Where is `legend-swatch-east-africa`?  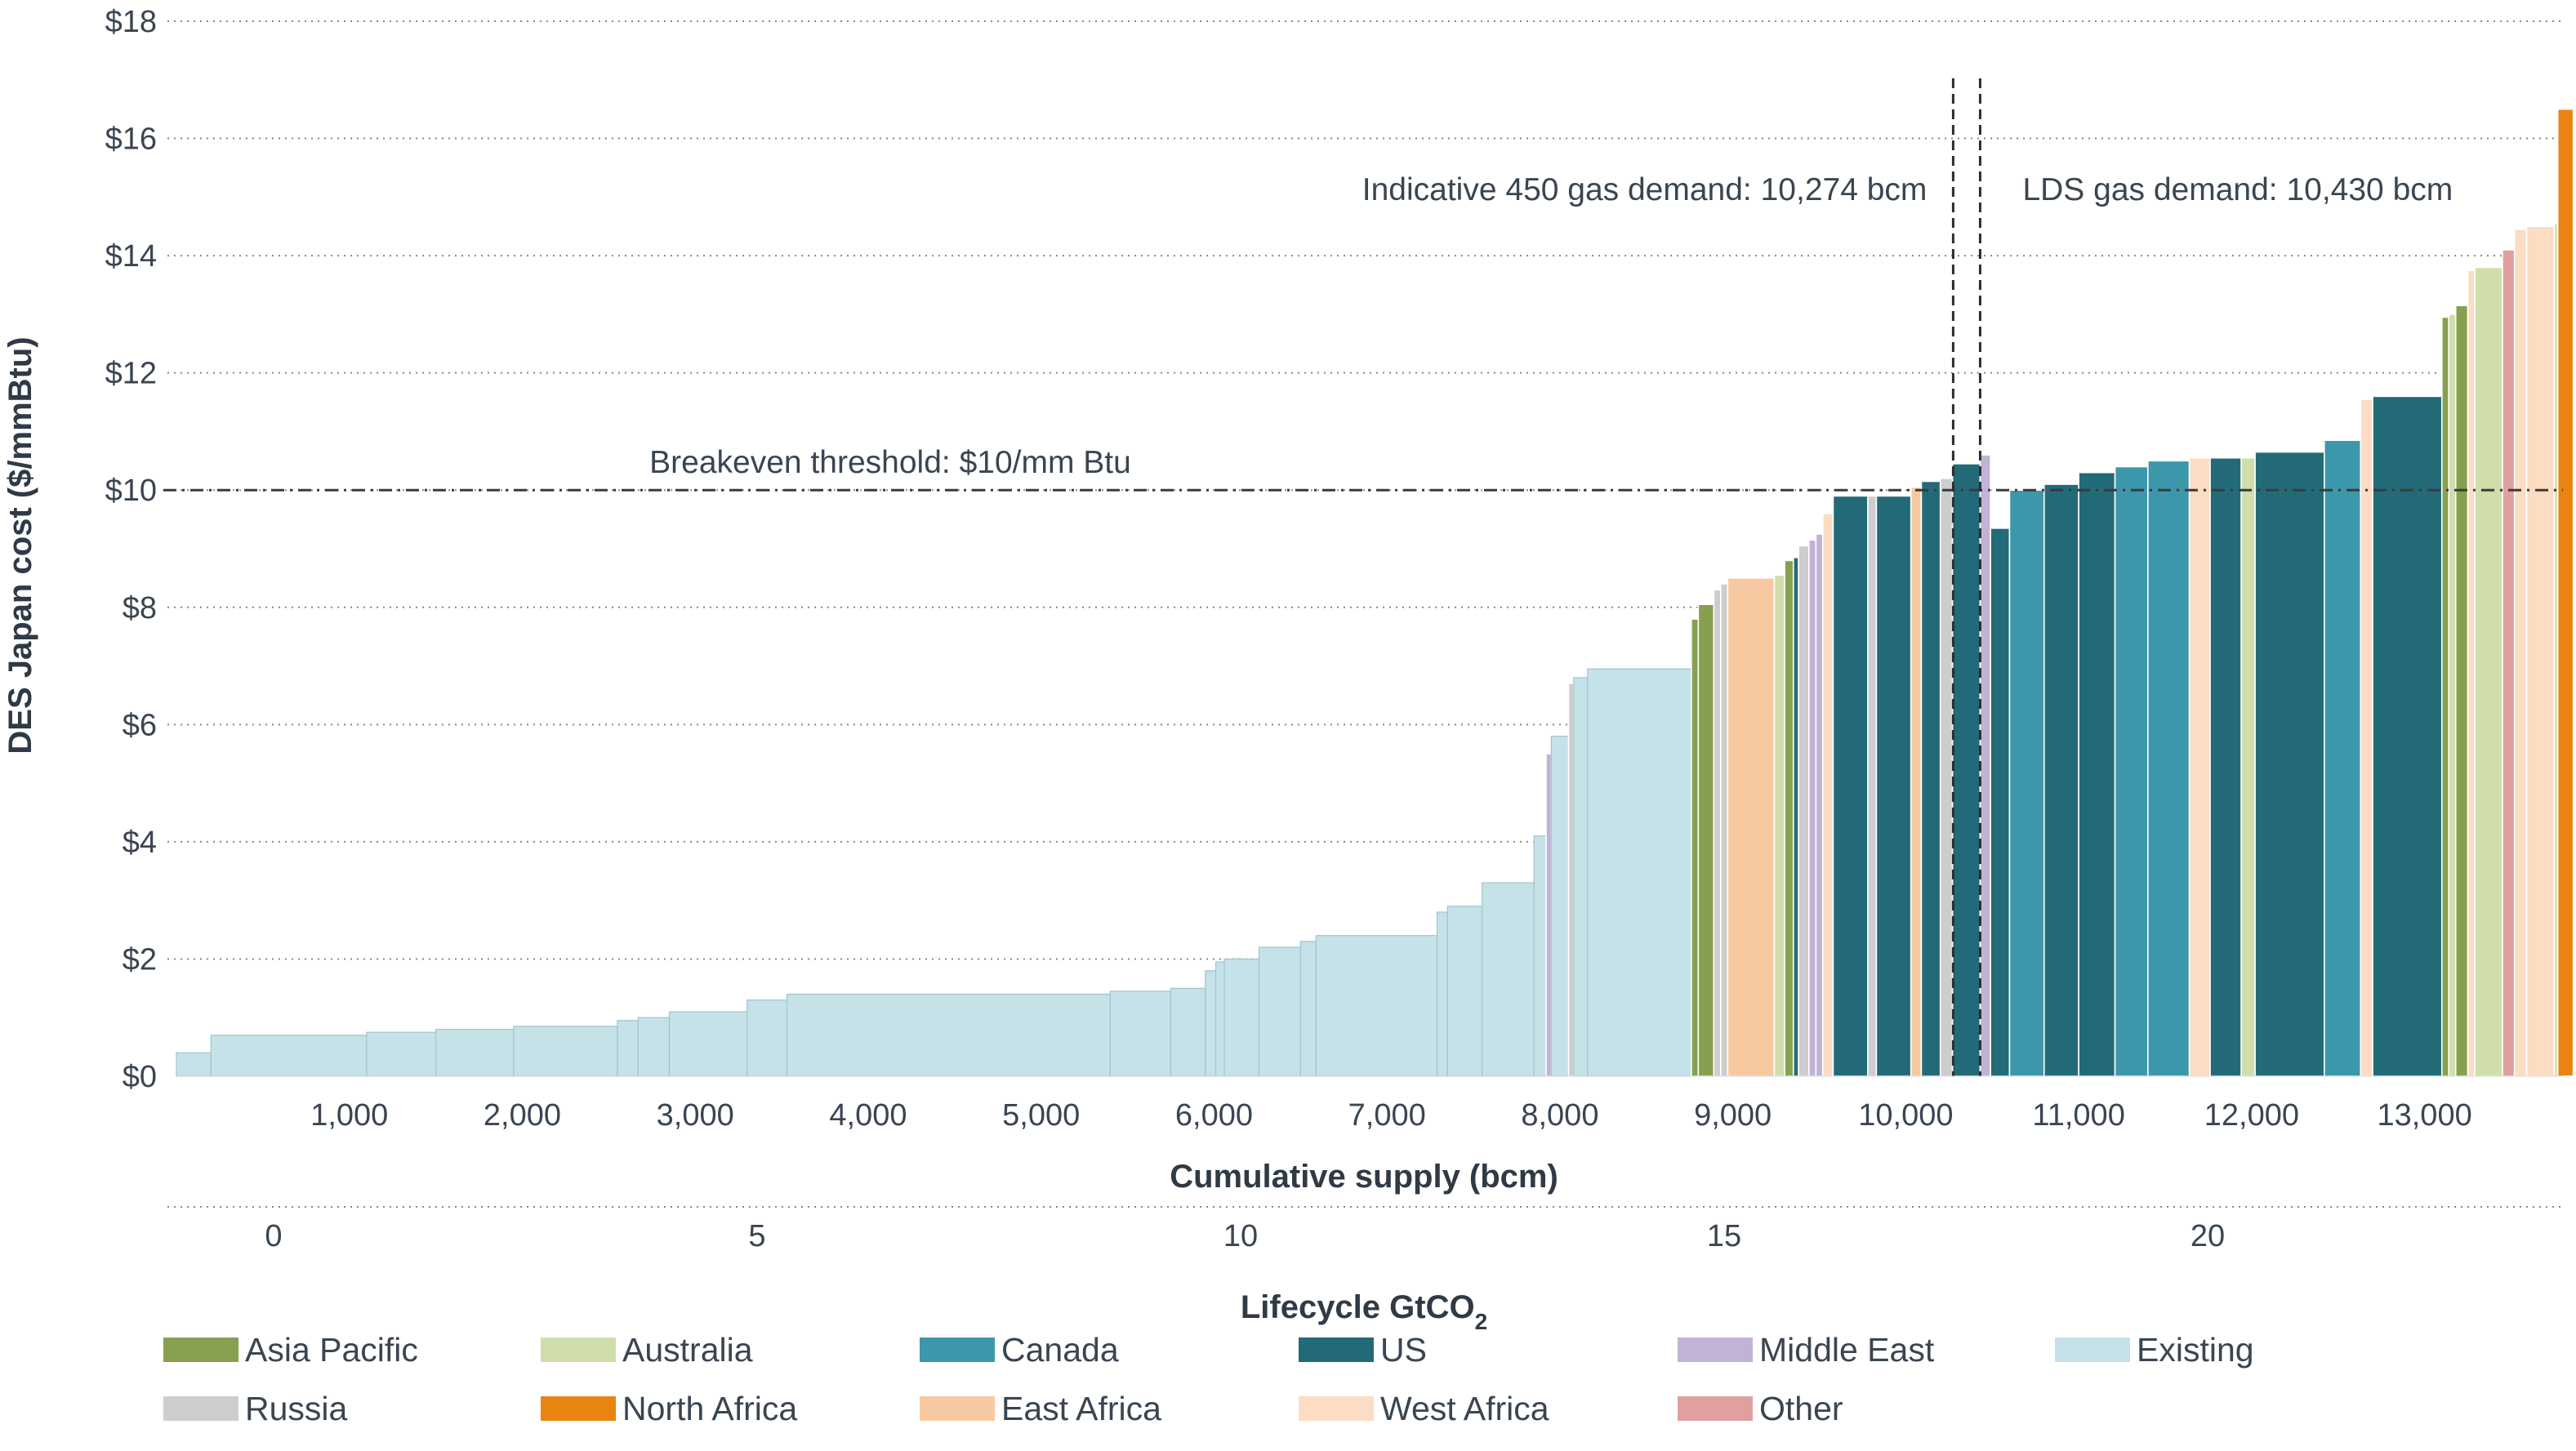 legend-swatch-east-africa is located at coordinates (957, 1408).